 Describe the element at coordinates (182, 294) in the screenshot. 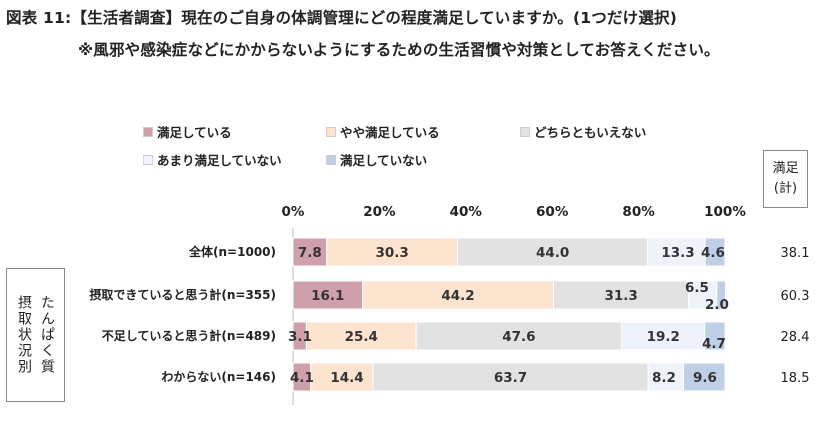

I see `category-label: 摂取できていると思う計(n=355)` at that location.